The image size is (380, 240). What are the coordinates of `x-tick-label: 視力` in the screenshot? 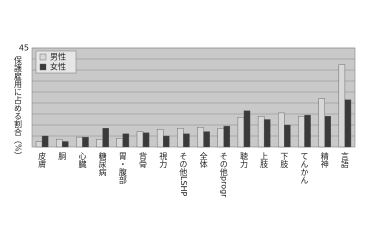 It's located at (163, 160).